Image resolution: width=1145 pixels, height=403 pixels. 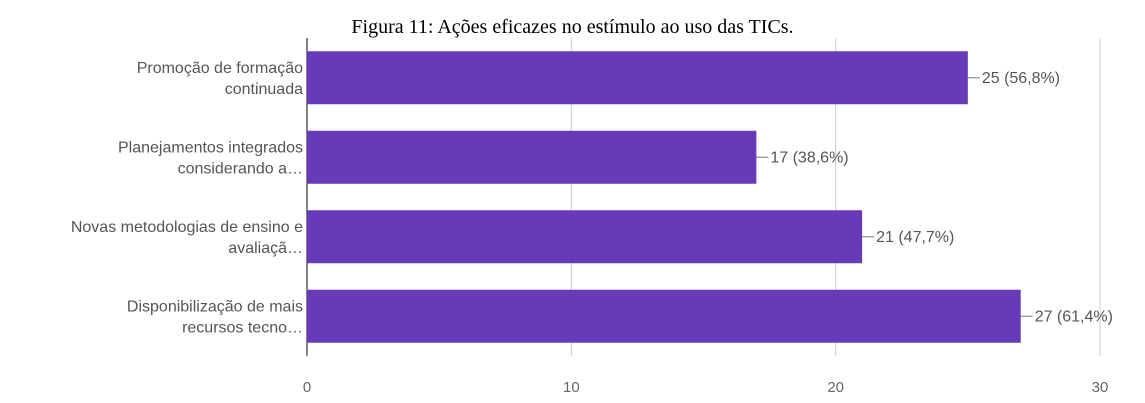 I want to click on x-tick-label: 0, so click(x=307, y=387).